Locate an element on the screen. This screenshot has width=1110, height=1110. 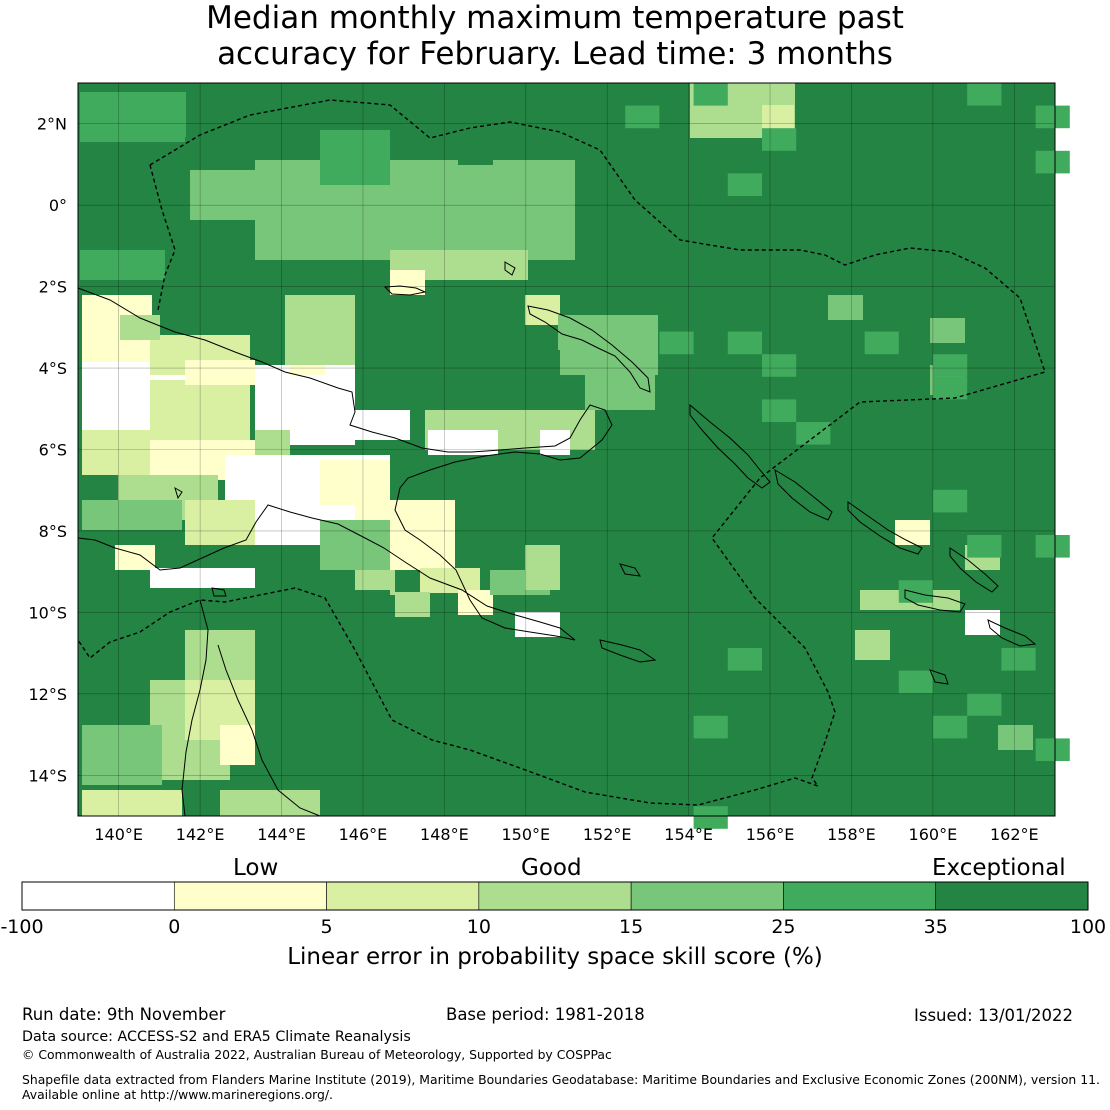
latitude-tick-label: 0° is located at coordinates (58, 205).